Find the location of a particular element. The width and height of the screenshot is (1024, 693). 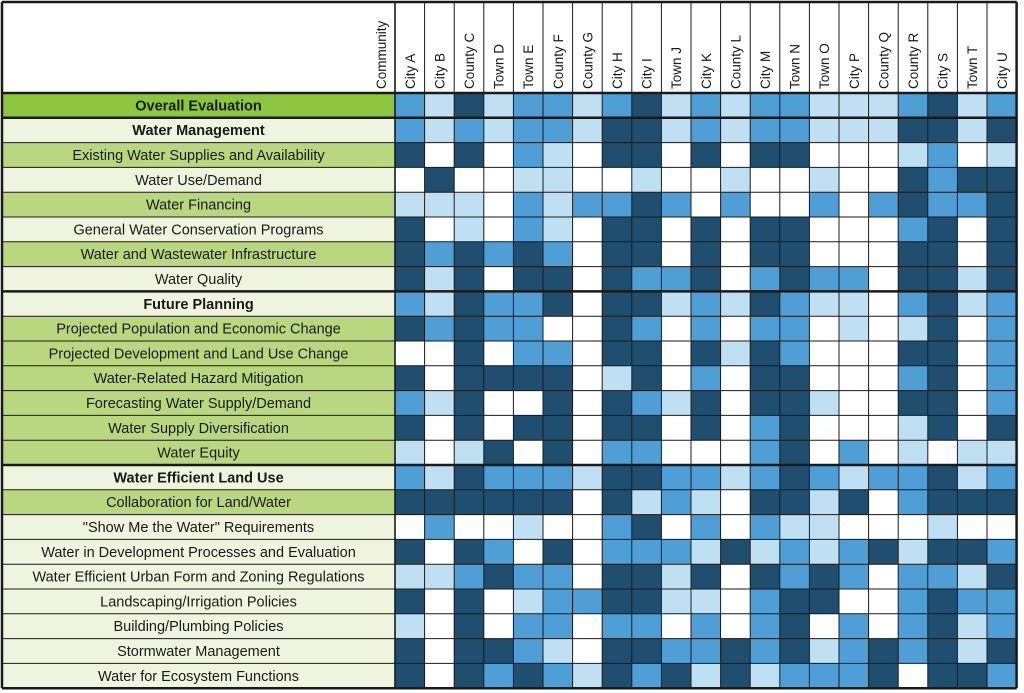

row-label: Projected Population and Economic Change is located at coordinates (198, 330).